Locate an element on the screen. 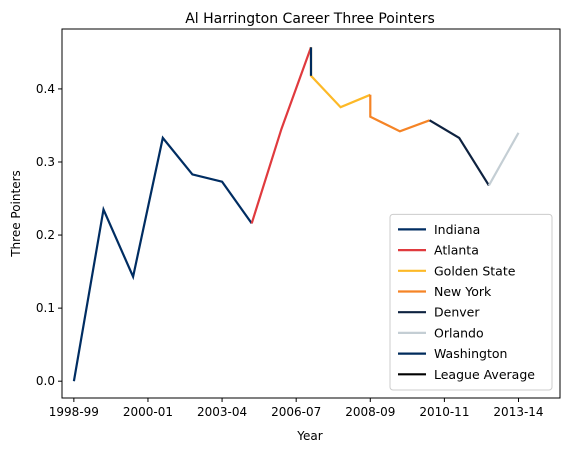  y-tick-label: 0.3 is located at coordinates (45, 162).